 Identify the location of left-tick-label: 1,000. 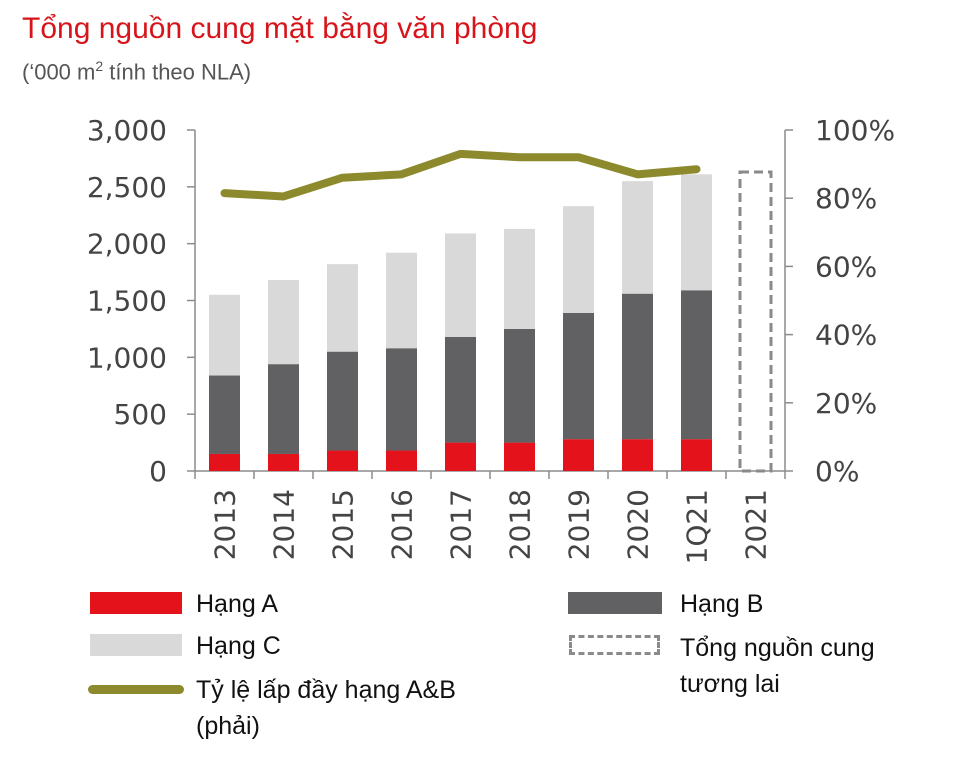
(127, 357).